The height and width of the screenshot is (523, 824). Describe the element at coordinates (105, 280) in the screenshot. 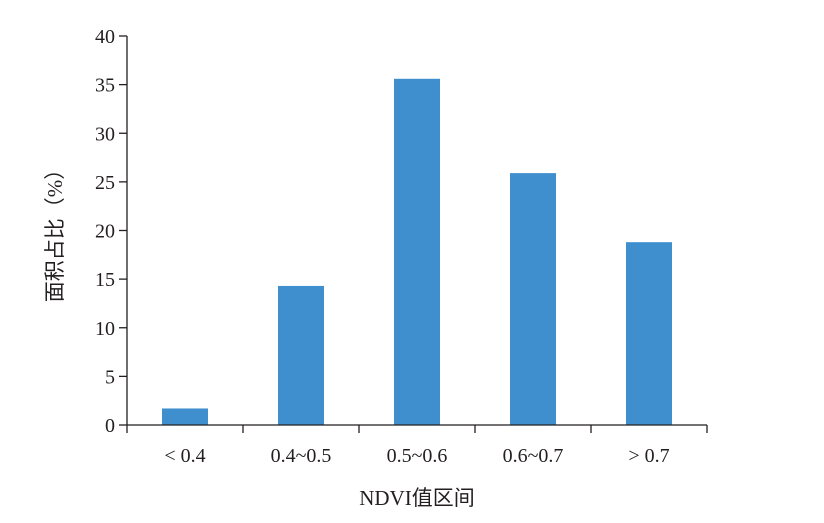

I see `y-tick-label: 15` at that location.